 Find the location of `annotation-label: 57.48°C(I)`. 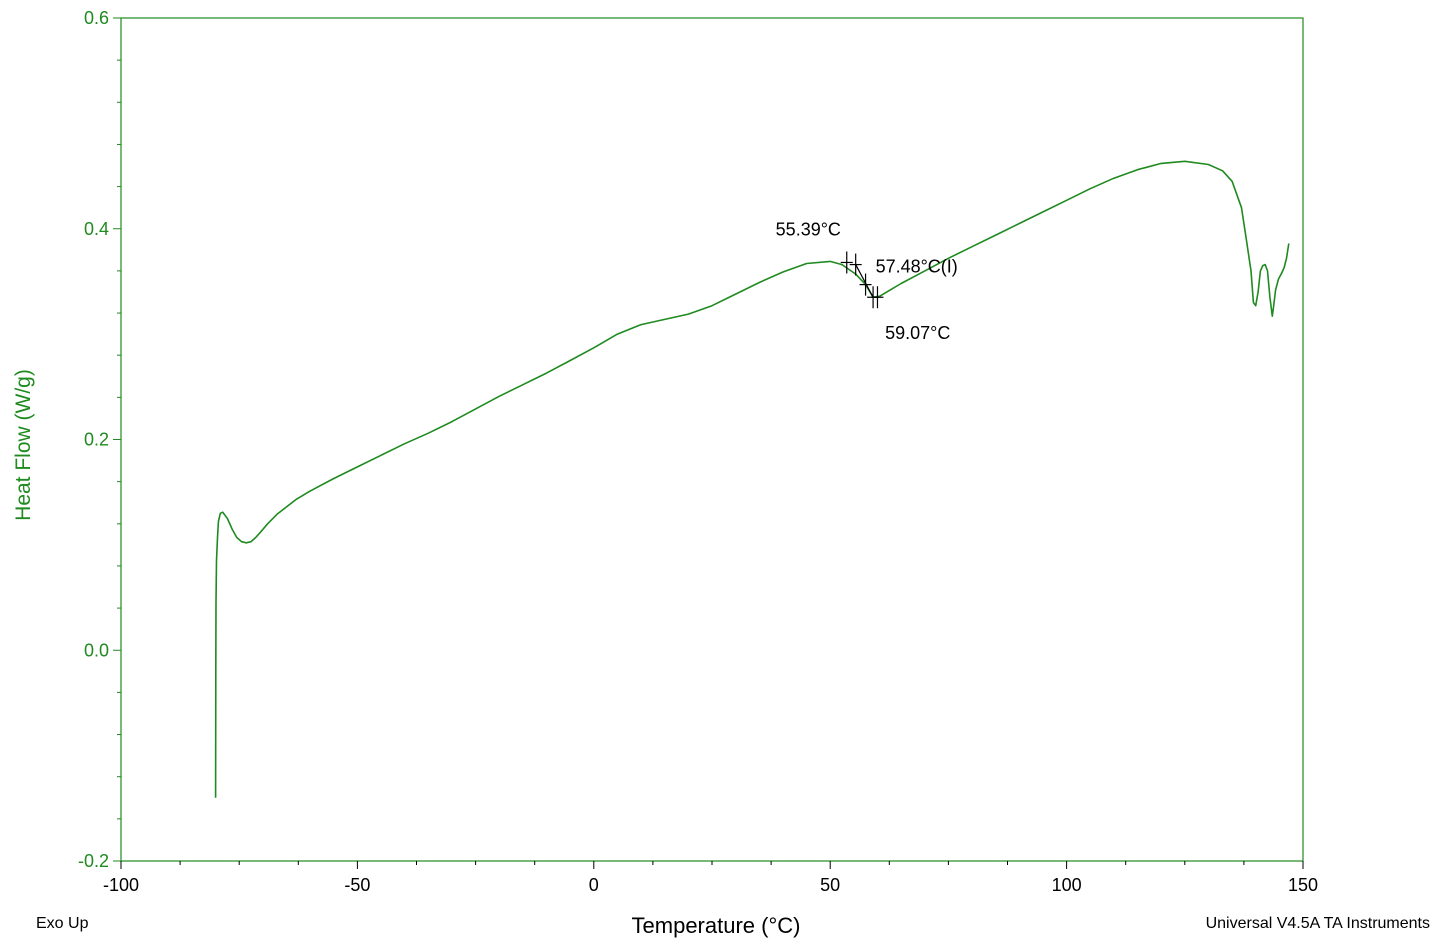

annotation-label: 57.48°C(I) is located at coordinates (917, 267).